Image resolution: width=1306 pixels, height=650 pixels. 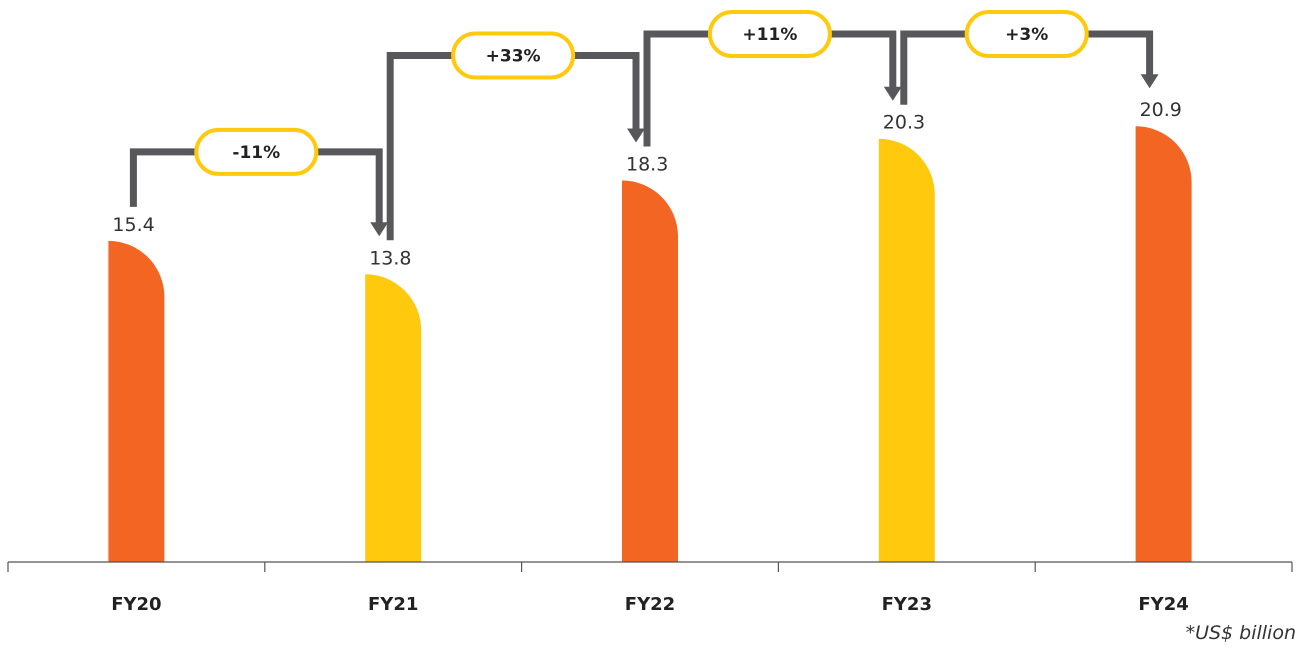 I want to click on value-label: 13.8, so click(x=390, y=258).